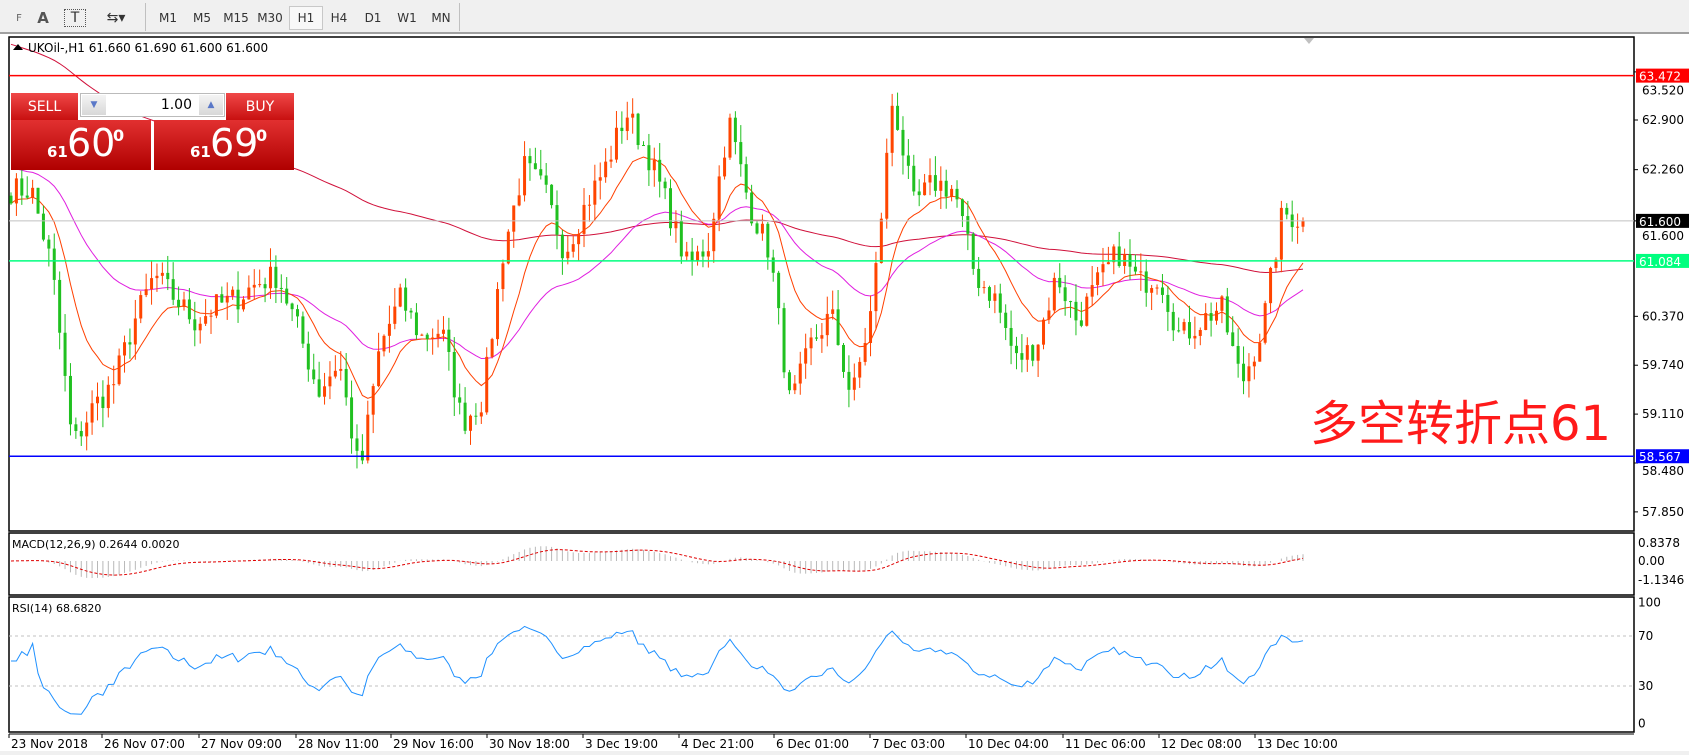  What do you see at coordinates (529, 744) in the screenshot?
I see `time-tick-label: 30 Nov 18:00` at bounding box center [529, 744].